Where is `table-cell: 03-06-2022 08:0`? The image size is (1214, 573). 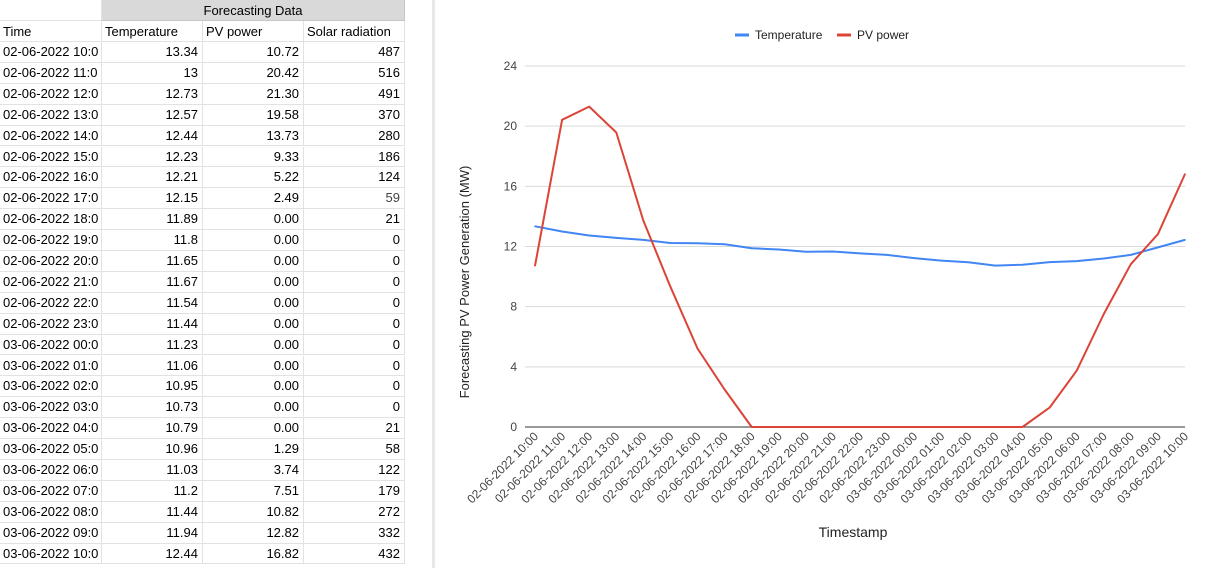 table-cell: 03-06-2022 08:0 is located at coordinates (51, 512).